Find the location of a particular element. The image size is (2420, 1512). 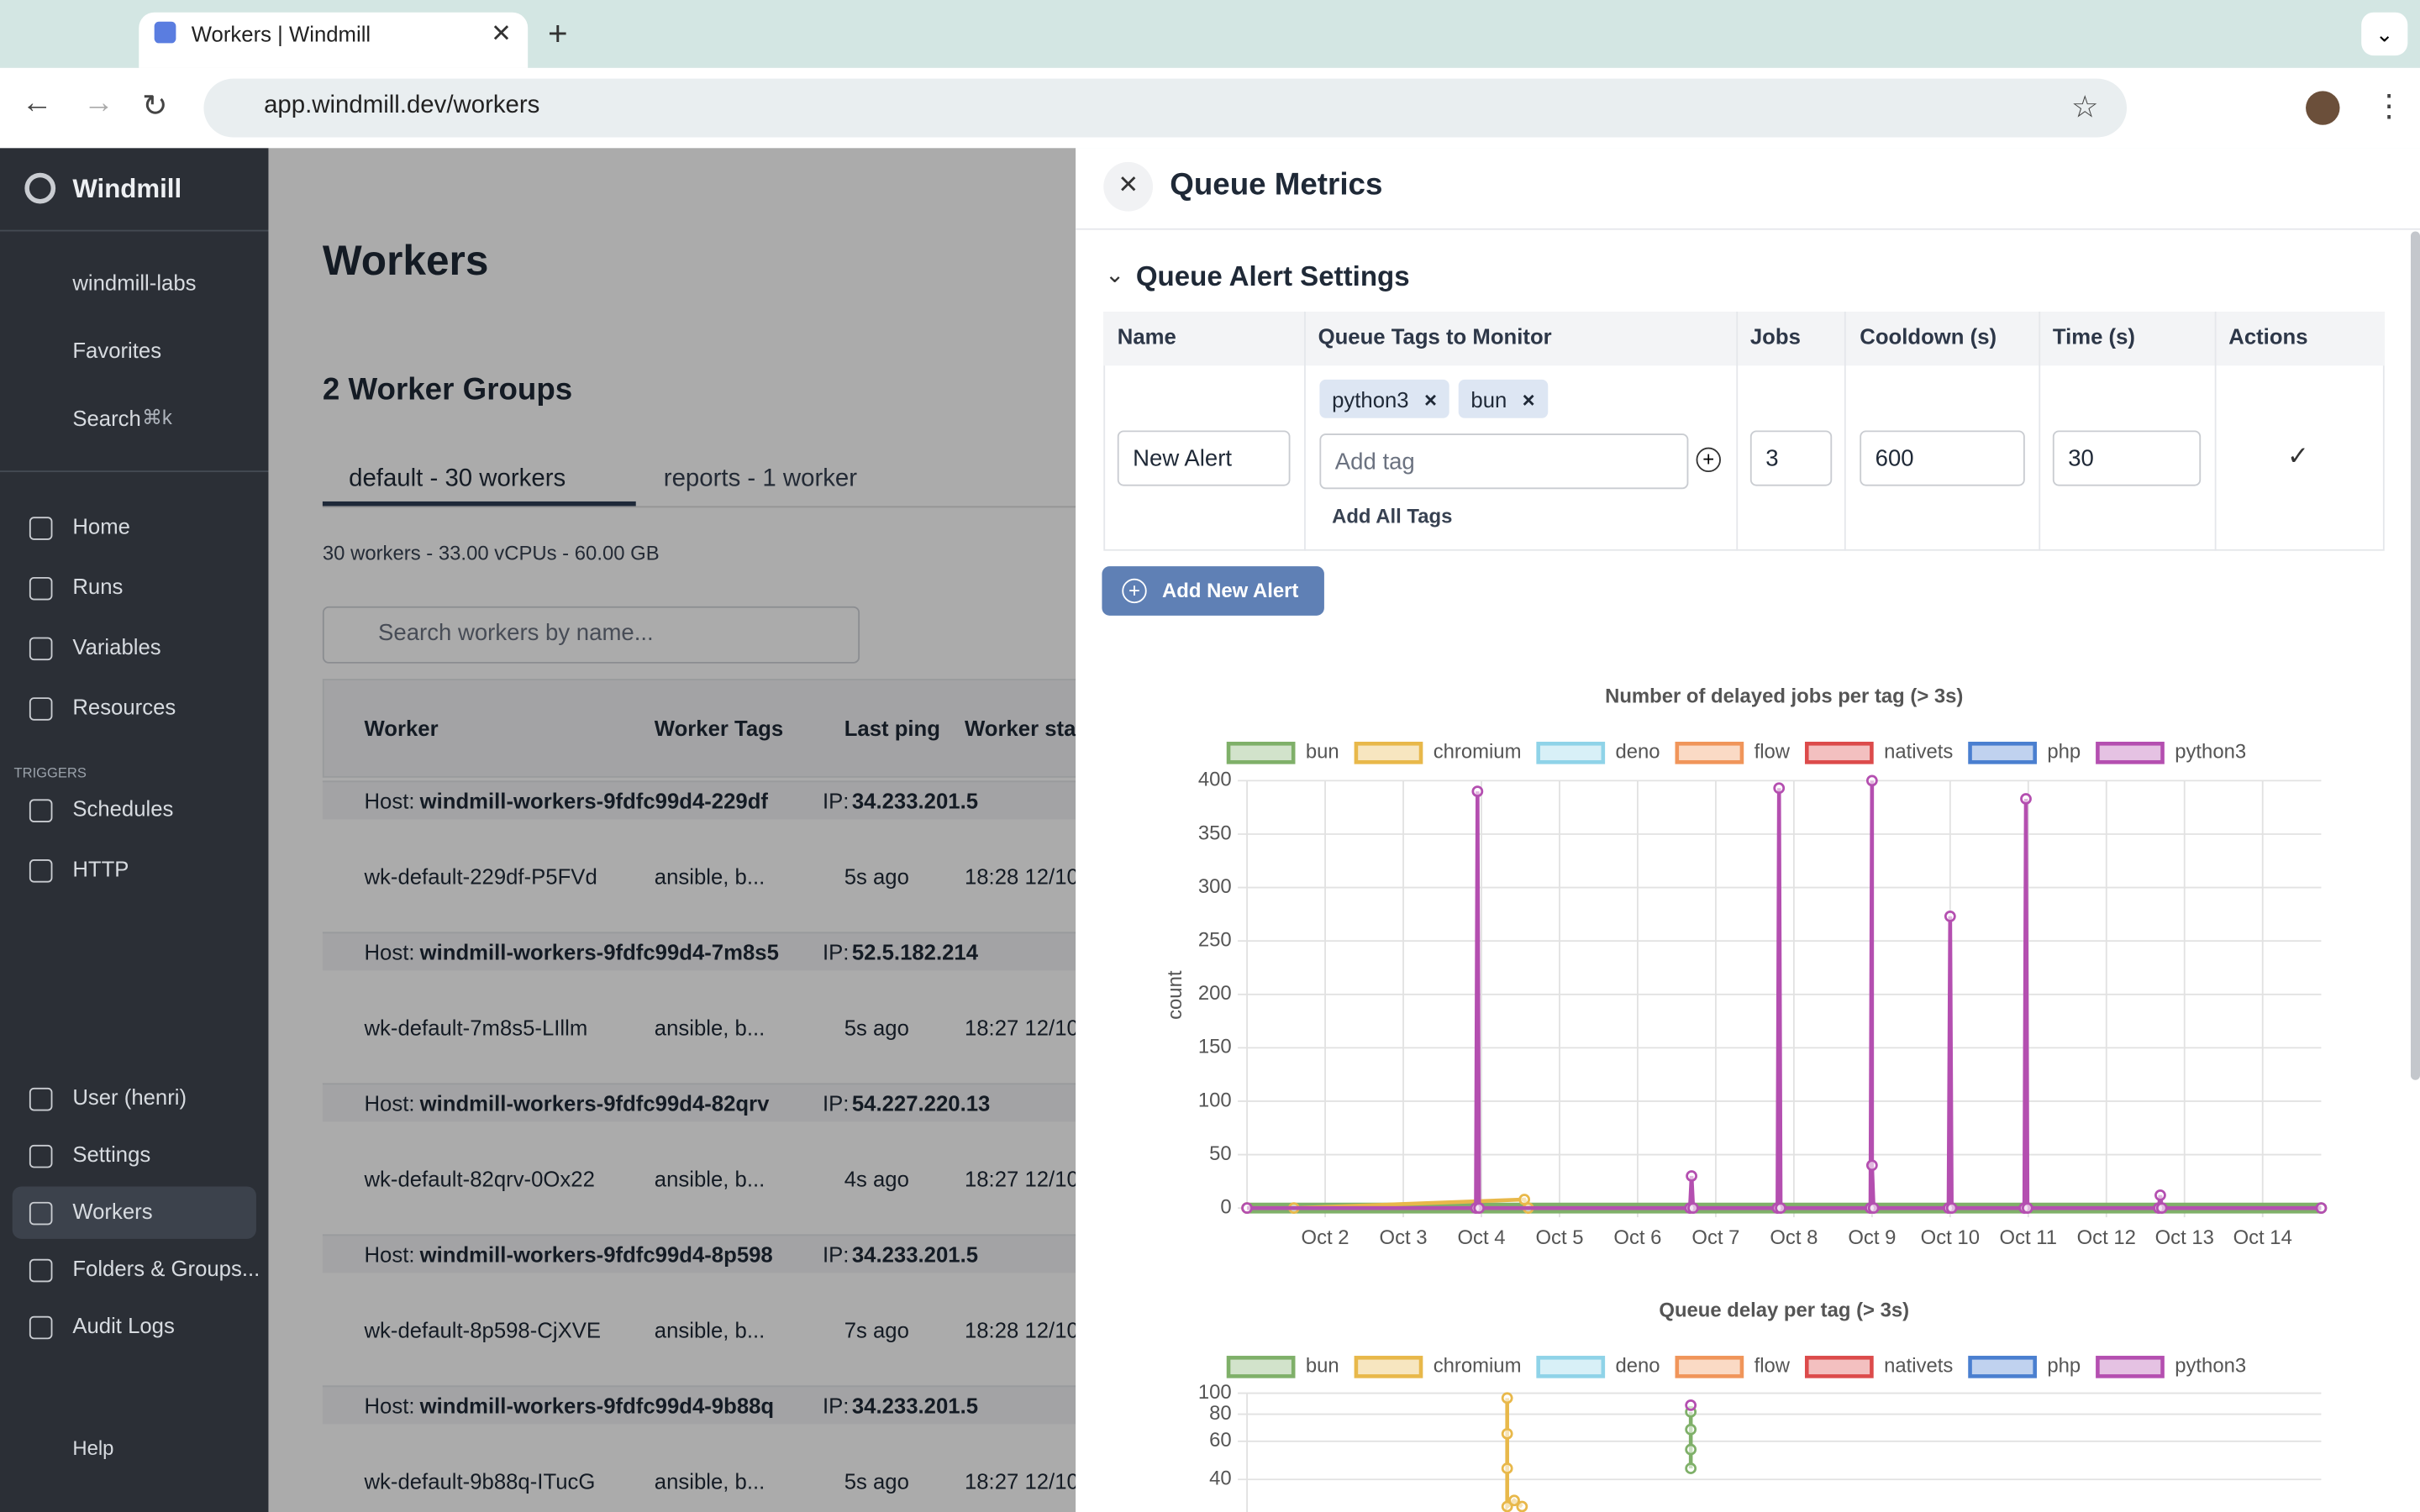

bookmark-star: ☆ is located at coordinates (2085, 108).